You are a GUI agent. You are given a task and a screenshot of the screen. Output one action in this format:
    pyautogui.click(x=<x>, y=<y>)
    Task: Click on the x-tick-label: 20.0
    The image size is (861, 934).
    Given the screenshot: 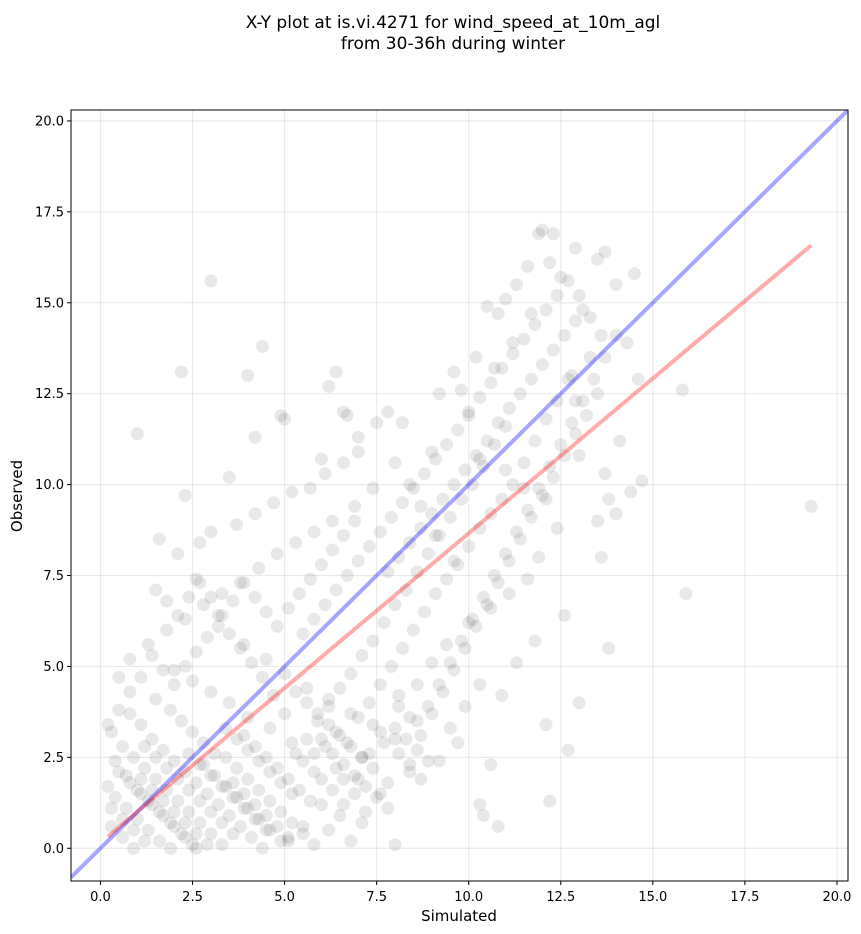 What is the action you would take?
    pyautogui.click(x=836, y=897)
    